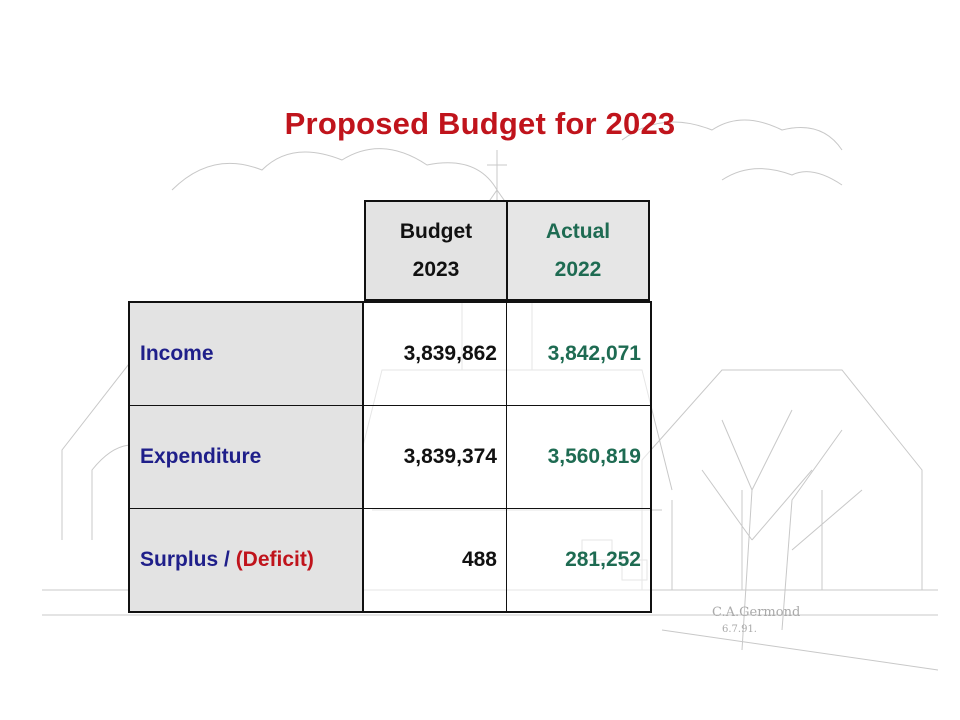 This screenshot has width=960, height=720. I want to click on actual-header-line1: Actual, so click(578, 231).